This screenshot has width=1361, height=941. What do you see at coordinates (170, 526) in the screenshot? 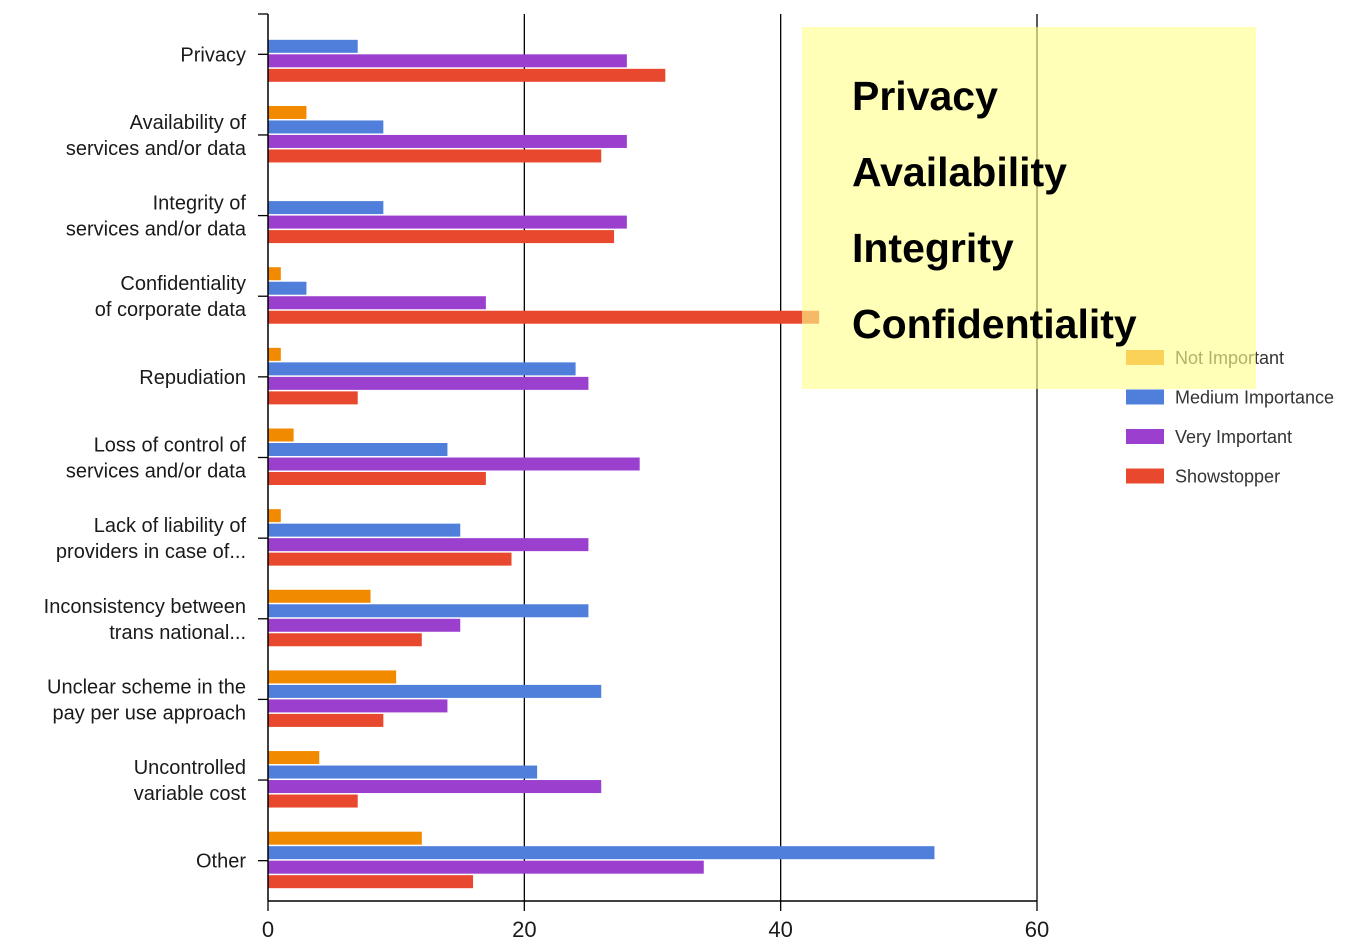
I see `category-label: Lack of liability of` at bounding box center [170, 526].